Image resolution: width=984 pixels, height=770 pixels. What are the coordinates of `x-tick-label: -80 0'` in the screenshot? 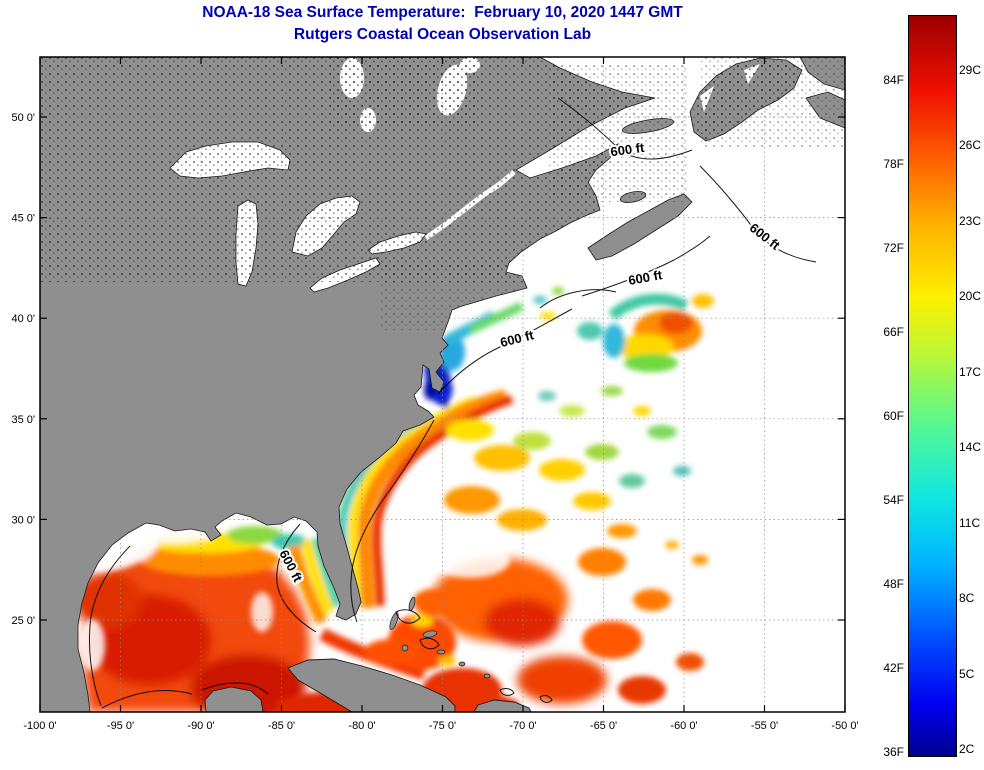 It's located at (361, 726).